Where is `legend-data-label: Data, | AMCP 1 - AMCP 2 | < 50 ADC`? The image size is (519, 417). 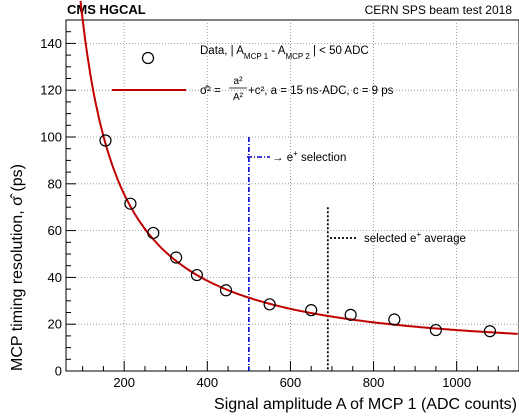
legend-data-label: Data, | AMCP 1 - AMCP 2 | < 50 ADC is located at coordinates (284, 53).